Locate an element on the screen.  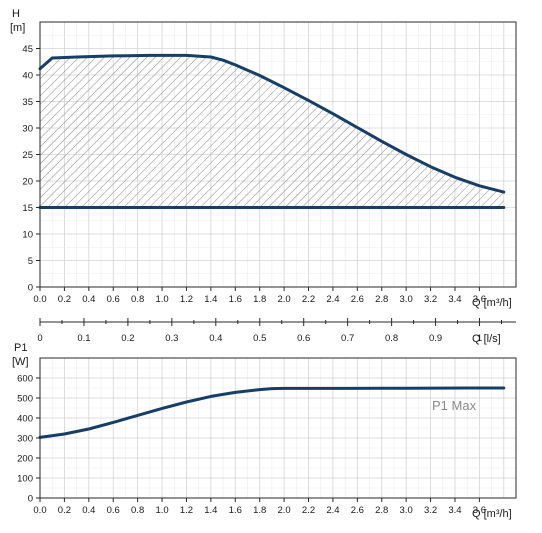
ls-tick-label: 0.8 is located at coordinates (391, 338).